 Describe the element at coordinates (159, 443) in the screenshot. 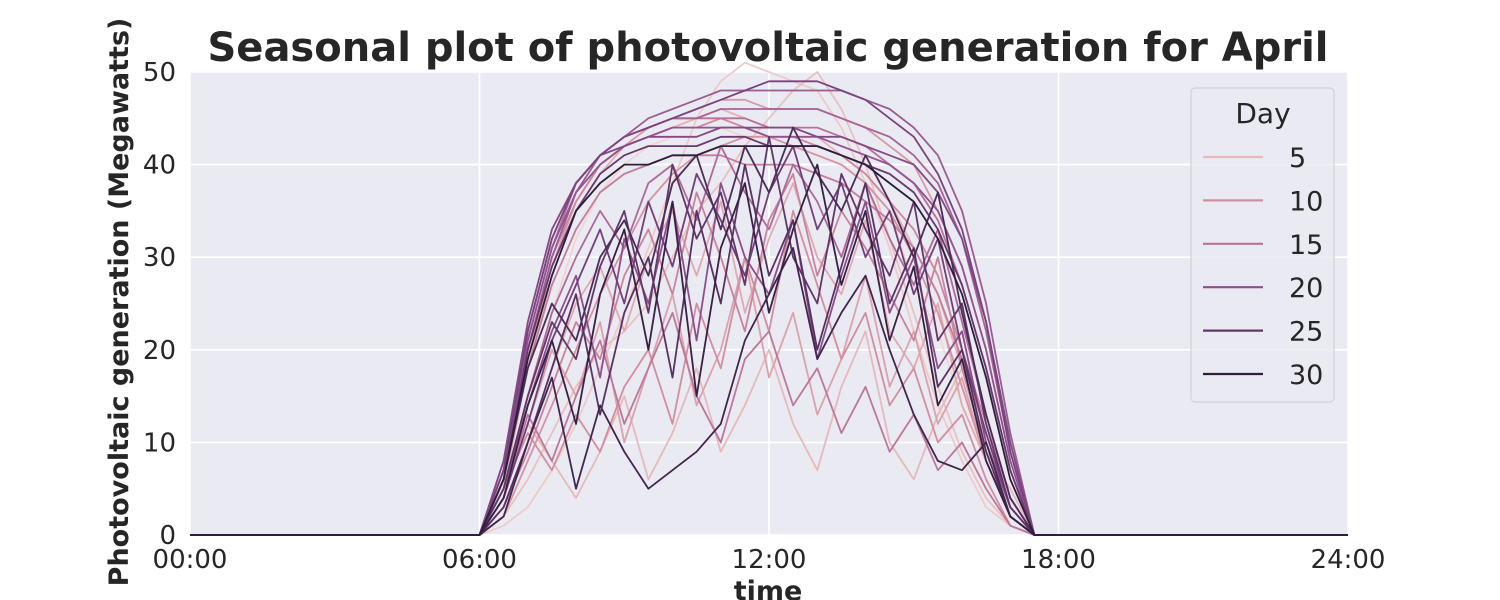

I see `y-tick-label: 10` at that location.